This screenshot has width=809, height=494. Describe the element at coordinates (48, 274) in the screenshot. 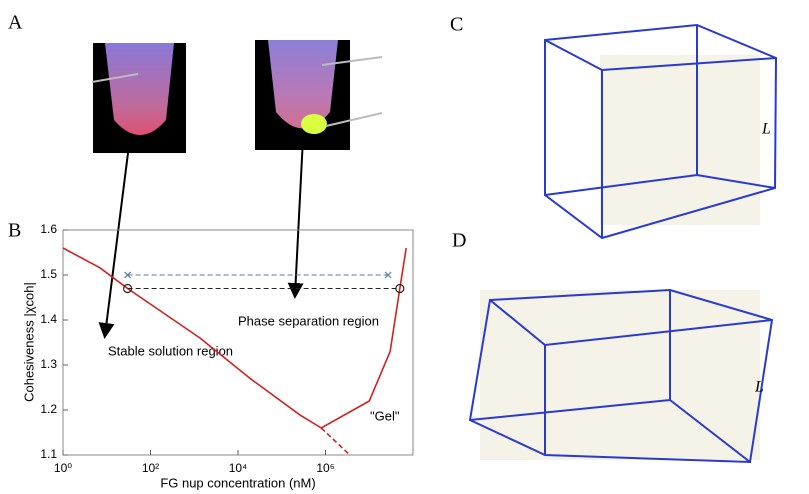

I see `y-tick-label: 1.5` at that location.